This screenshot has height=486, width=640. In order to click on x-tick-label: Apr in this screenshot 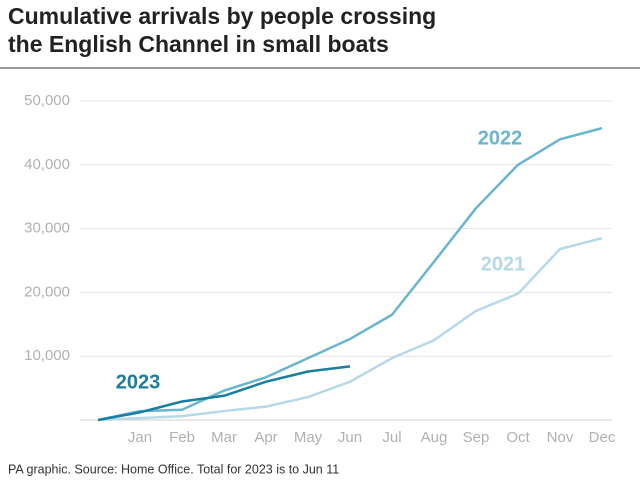, I will do `click(265, 437)`.